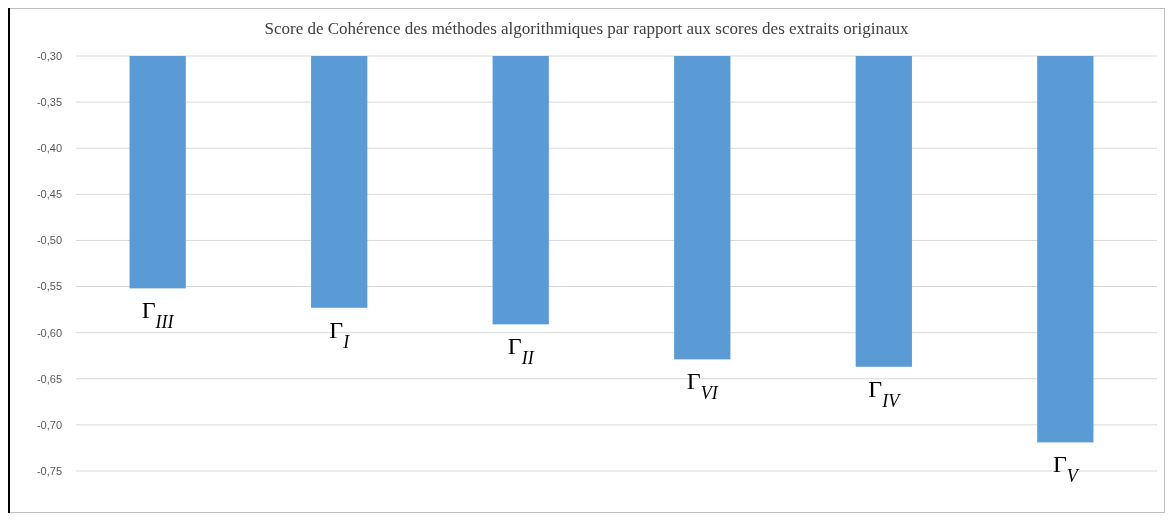 The height and width of the screenshot is (521, 1173). I want to click on x-tick-label: Γ$_{III}$, so click(158, 315).